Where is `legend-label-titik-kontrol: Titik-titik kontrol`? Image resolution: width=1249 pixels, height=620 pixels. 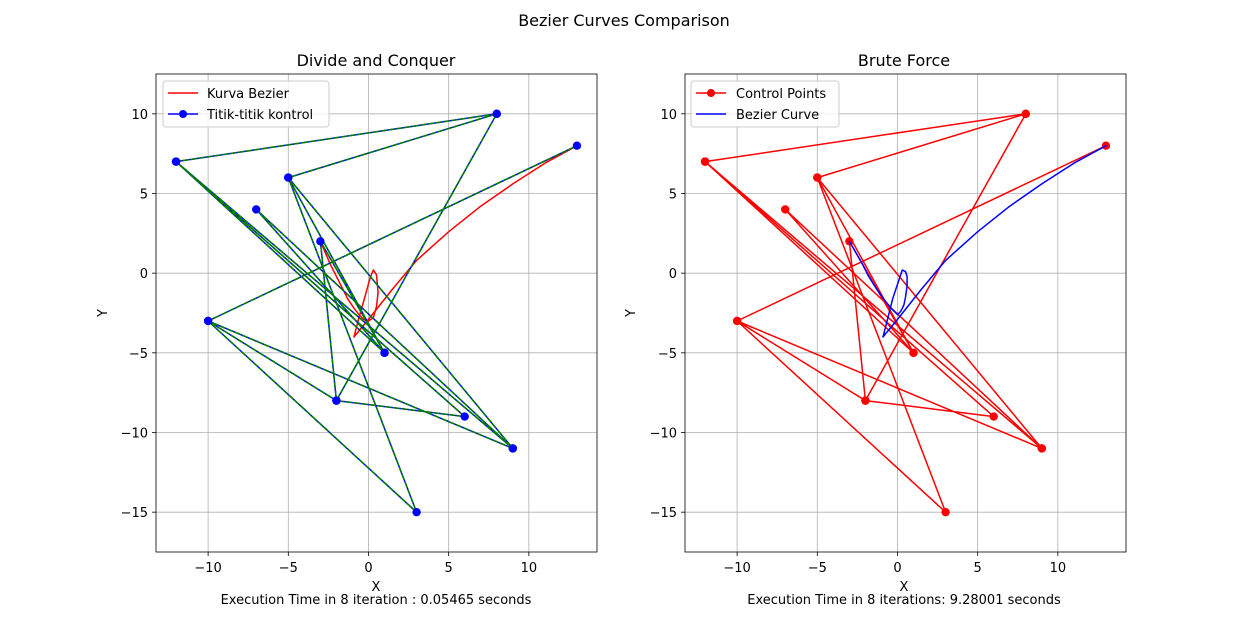 legend-label-titik-kontrol: Titik-titik kontrol is located at coordinates (259, 115).